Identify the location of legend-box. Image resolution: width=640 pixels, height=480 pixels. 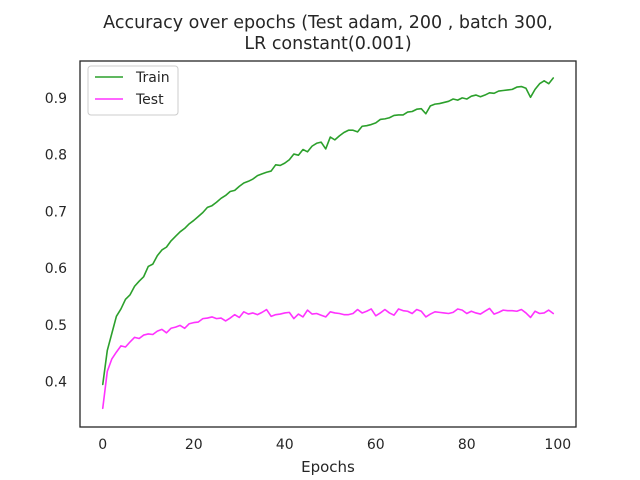
(133, 90).